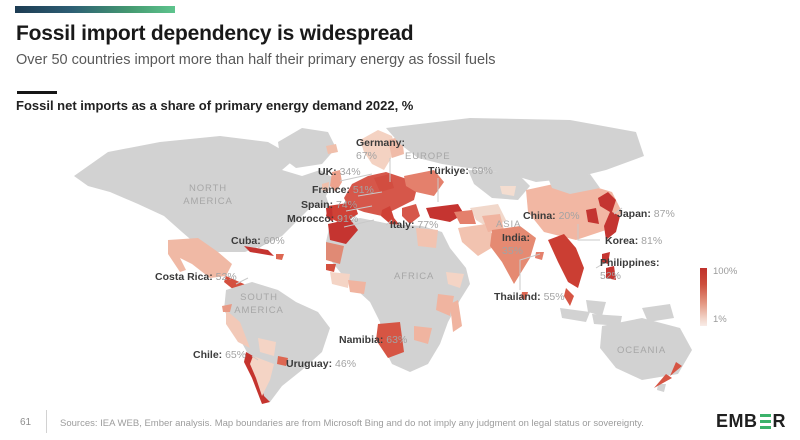 The width and height of the screenshot is (800, 440). Describe the element at coordinates (737, 421) in the screenshot. I see `logo-text-prefix: EMB` at that location.